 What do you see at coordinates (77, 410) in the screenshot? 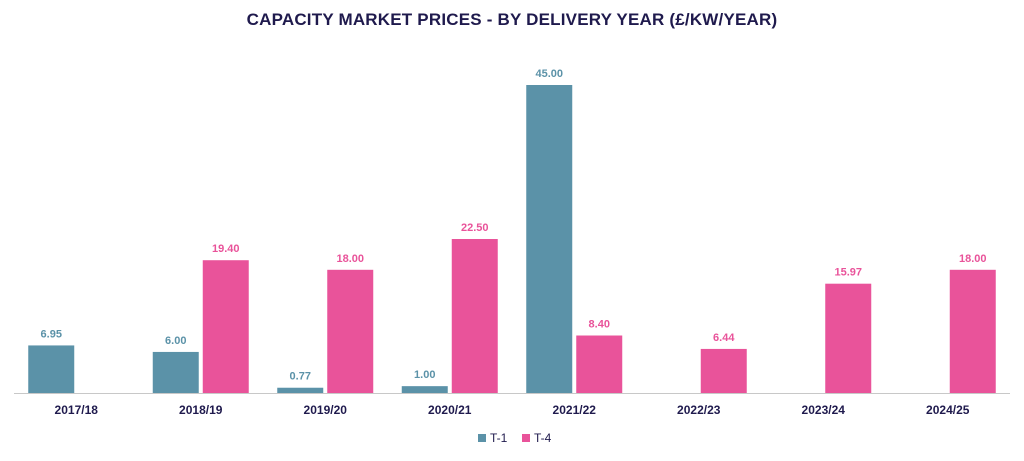
I see `x-tick-label: 2017/18` at bounding box center [77, 410].